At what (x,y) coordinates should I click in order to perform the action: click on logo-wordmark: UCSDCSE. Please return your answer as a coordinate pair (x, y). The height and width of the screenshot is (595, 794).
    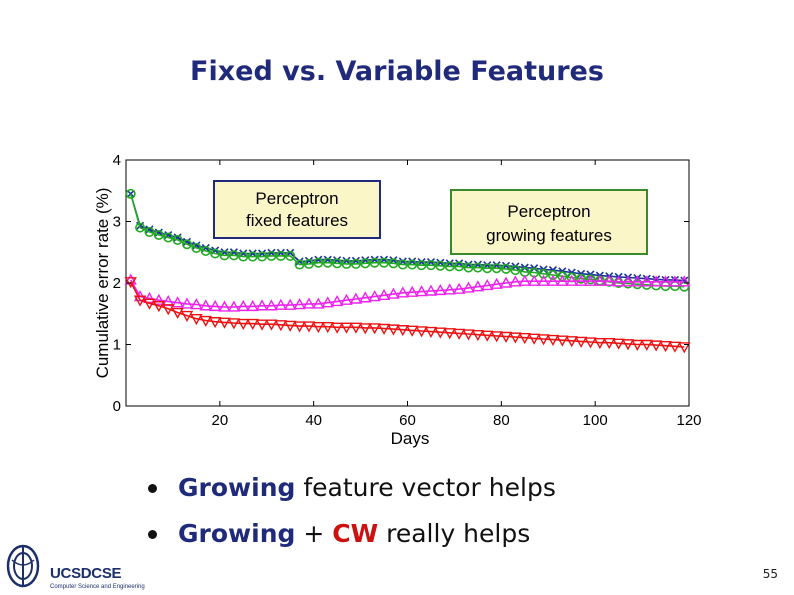
    Looking at the image, I should click on (86, 573).